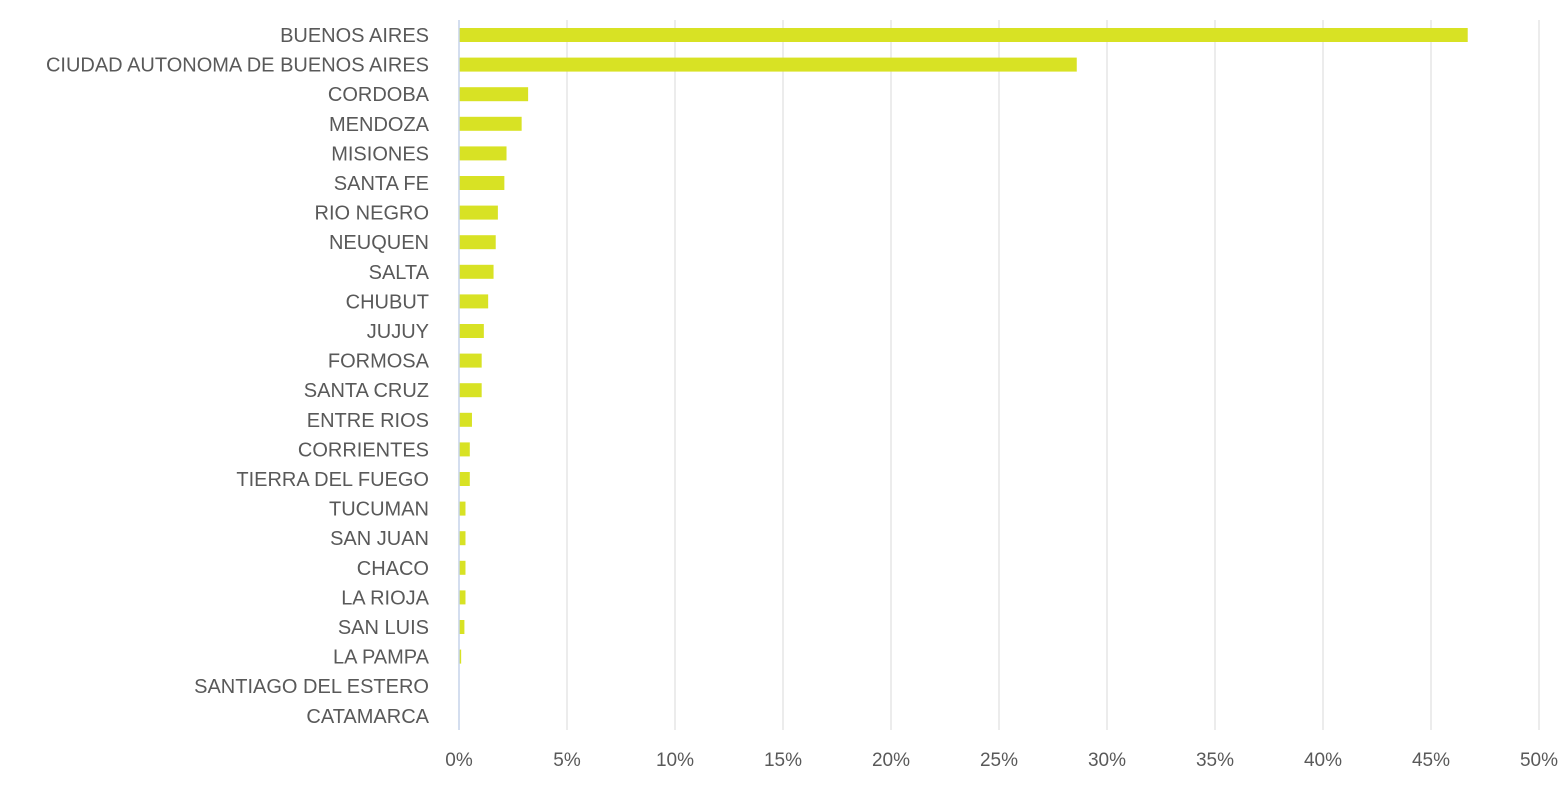  Describe the element at coordinates (379, 510) in the screenshot. I see `category-label: TUCUMAN` at that location.